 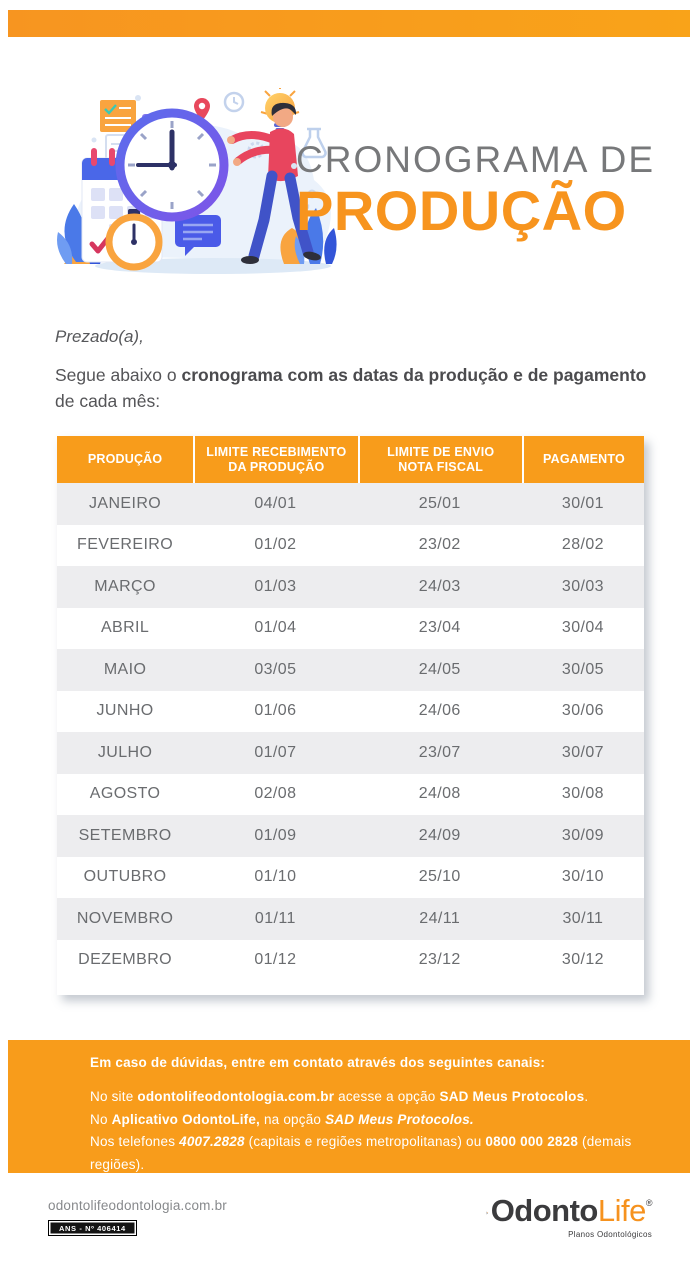 I want to click on page-title: CRONOGRAMA DE PRODUÇÃO, so click(x=486, y=190).